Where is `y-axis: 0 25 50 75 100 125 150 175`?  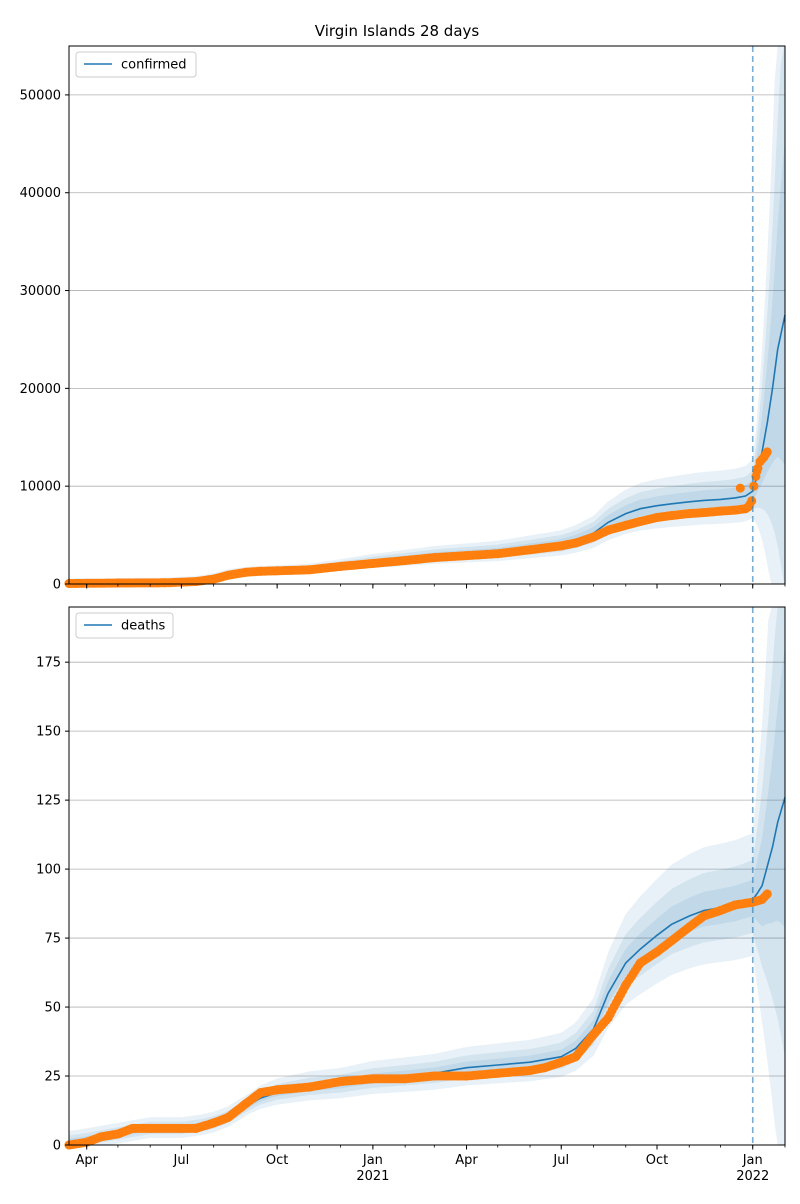 y-axis: 0 25 50 75 100 125 150 175 is located at coordinates (52, 905).